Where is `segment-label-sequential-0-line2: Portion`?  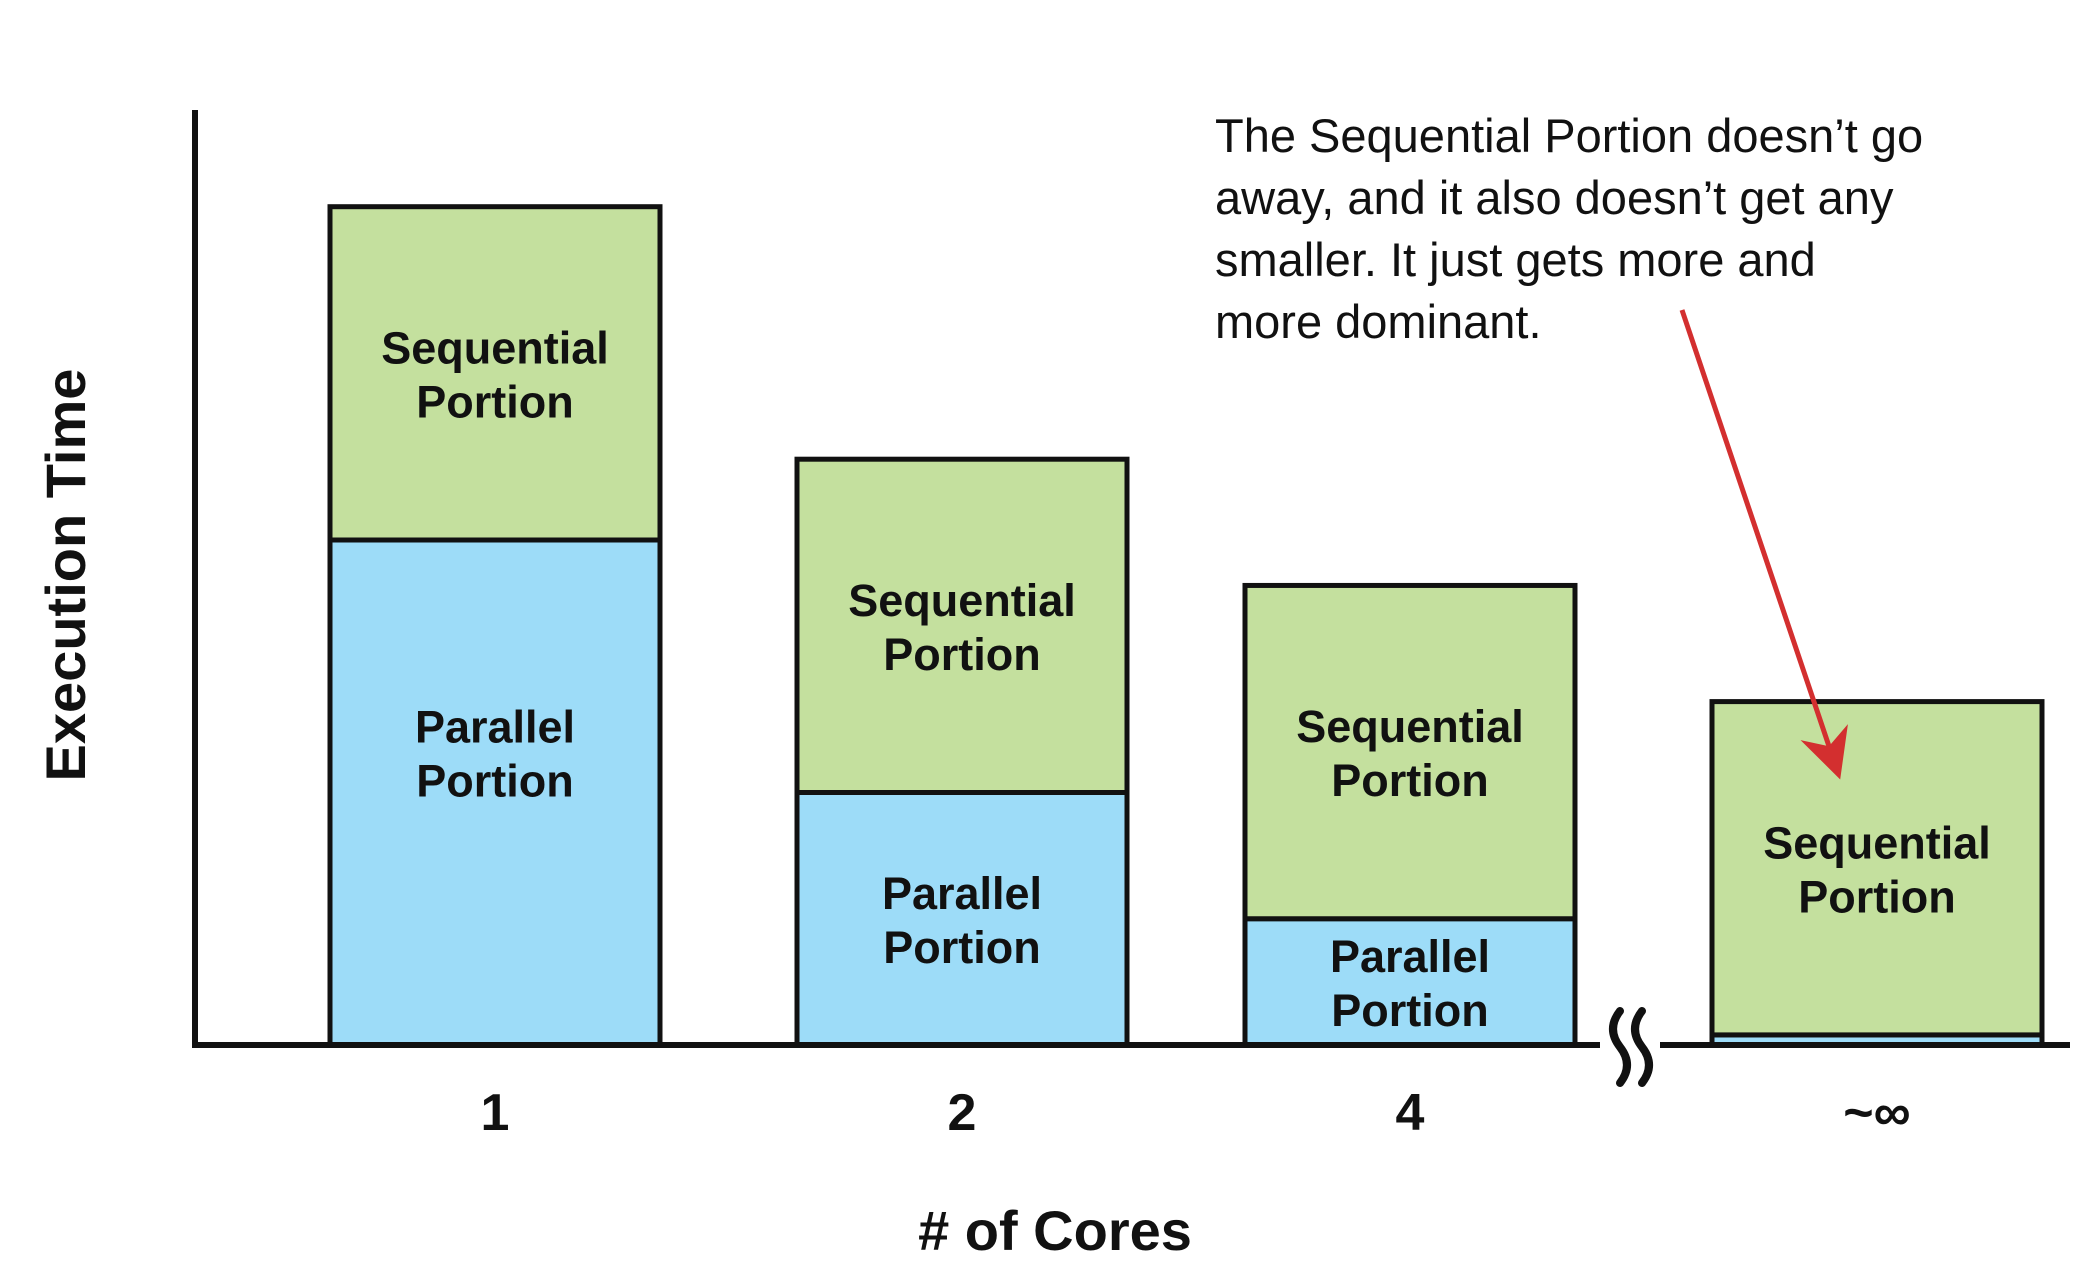 segment-label-sequential-0-line2: Portion is located at coordinates (494, 401).